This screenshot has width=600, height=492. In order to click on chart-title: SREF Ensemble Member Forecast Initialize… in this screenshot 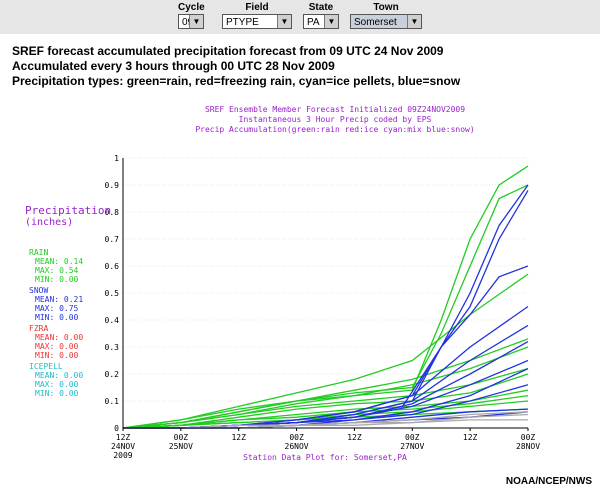, I will do `click(335, 109)`.